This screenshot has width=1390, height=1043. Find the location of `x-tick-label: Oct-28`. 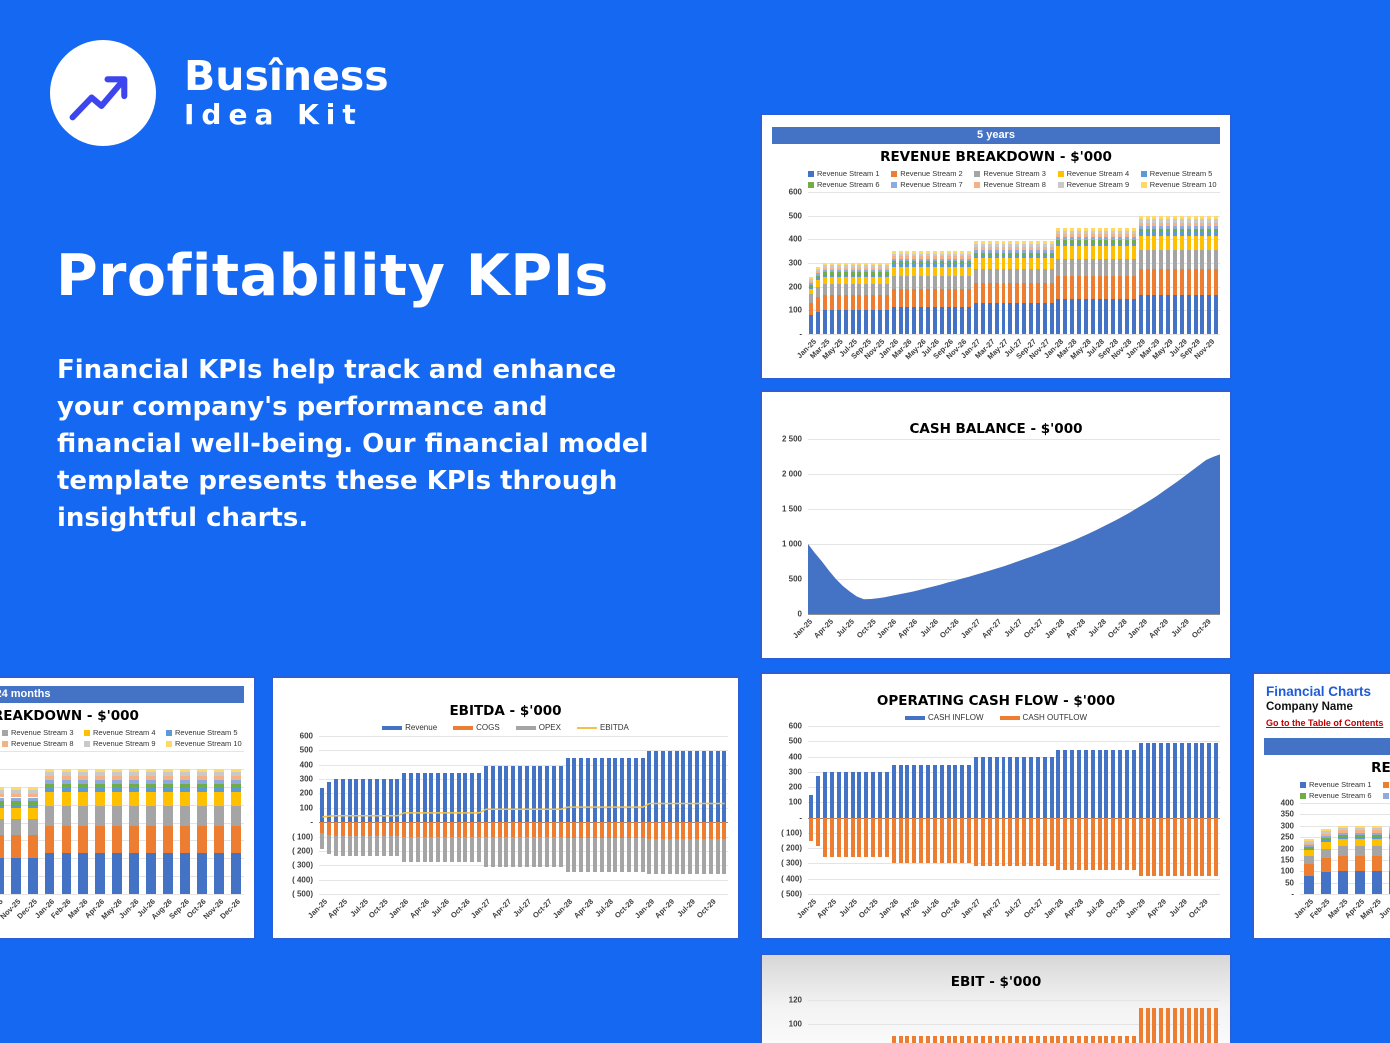

x-tick-label: Oct-28 is located at coordinates (624, 908).